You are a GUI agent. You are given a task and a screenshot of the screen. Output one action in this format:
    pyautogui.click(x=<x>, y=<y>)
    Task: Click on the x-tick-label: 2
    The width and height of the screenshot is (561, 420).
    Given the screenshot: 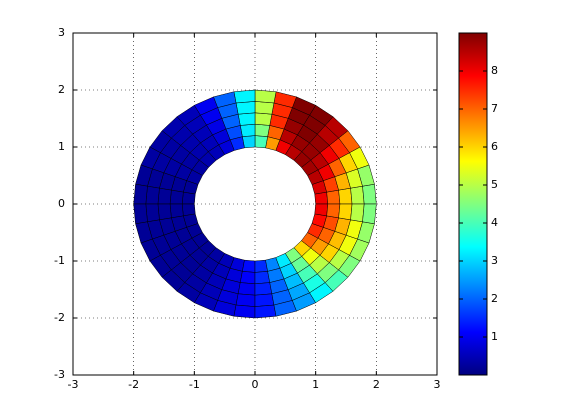 What is the action you would take?
    pyautogui.click(x=376, y=384)
    